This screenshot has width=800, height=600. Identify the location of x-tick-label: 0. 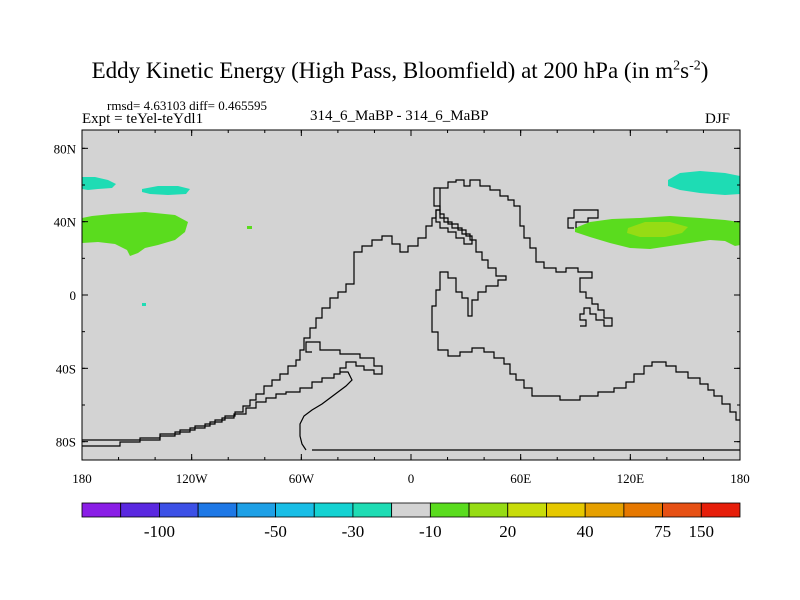
(411, 478).